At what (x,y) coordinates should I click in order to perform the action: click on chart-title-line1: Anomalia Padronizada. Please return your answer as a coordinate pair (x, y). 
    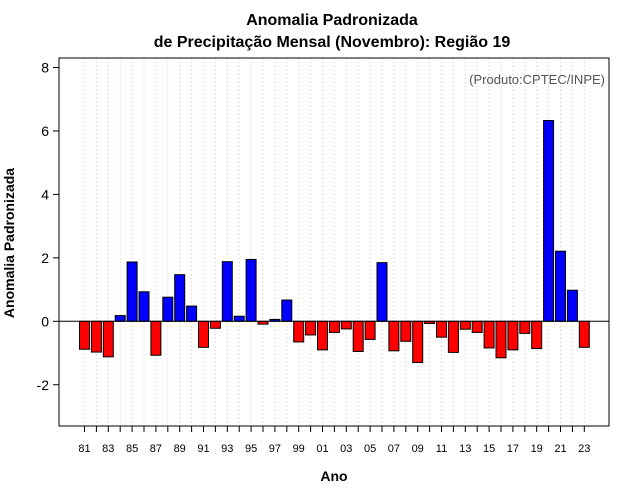
    Looking at the image, I should click on (332, 20).